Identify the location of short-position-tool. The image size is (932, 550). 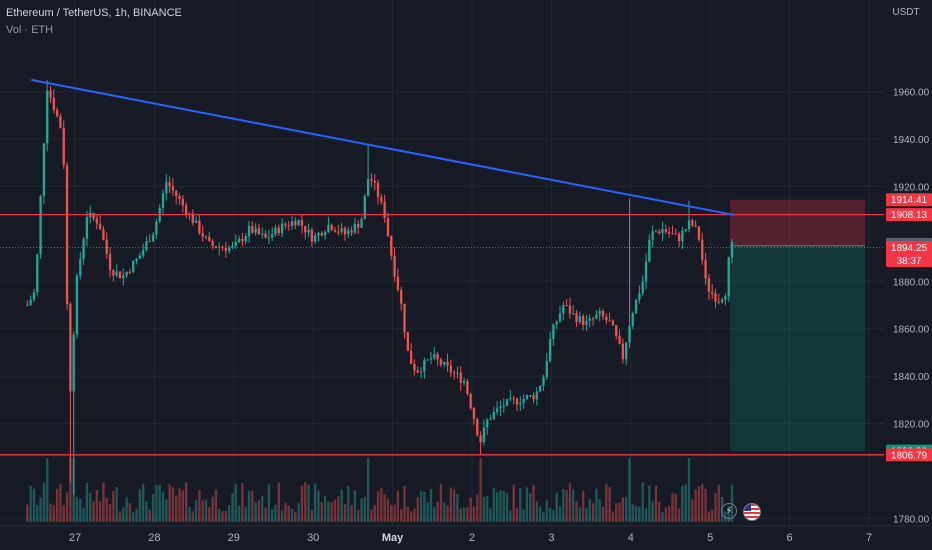
(798, 325).